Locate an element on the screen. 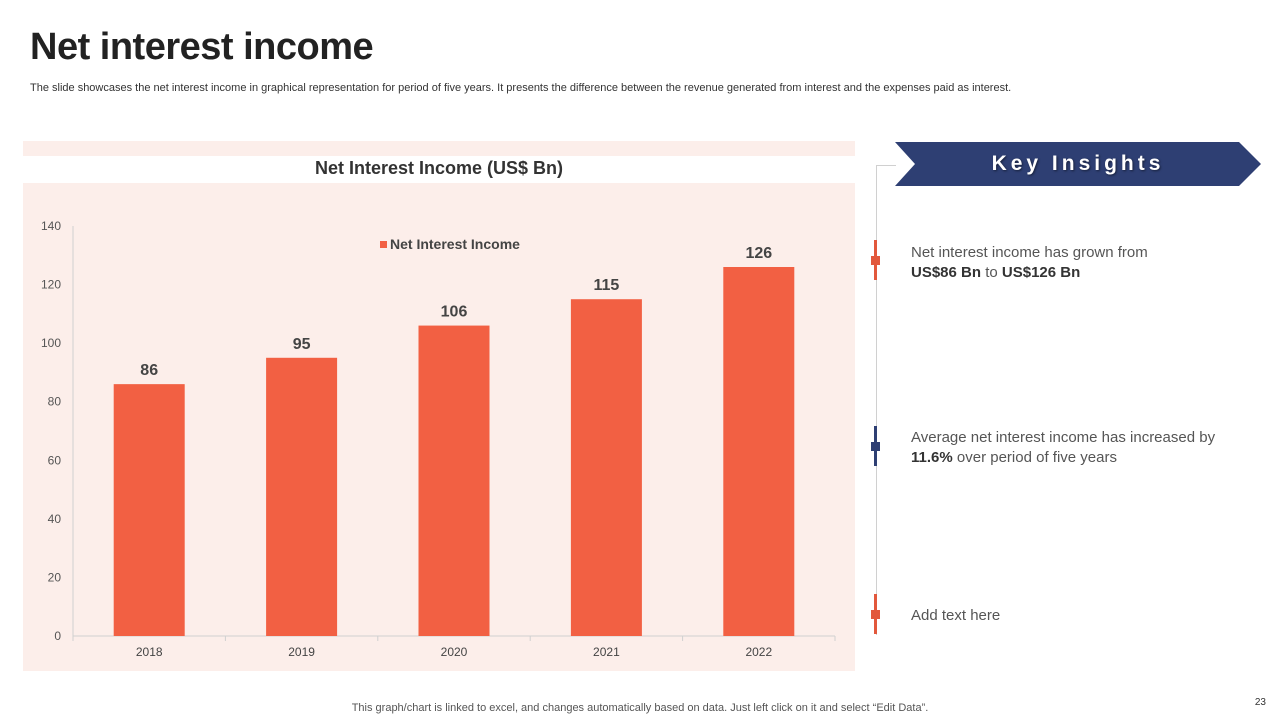 The image size is (1280, 720). timeline-line is located at coordinates (876, 400).